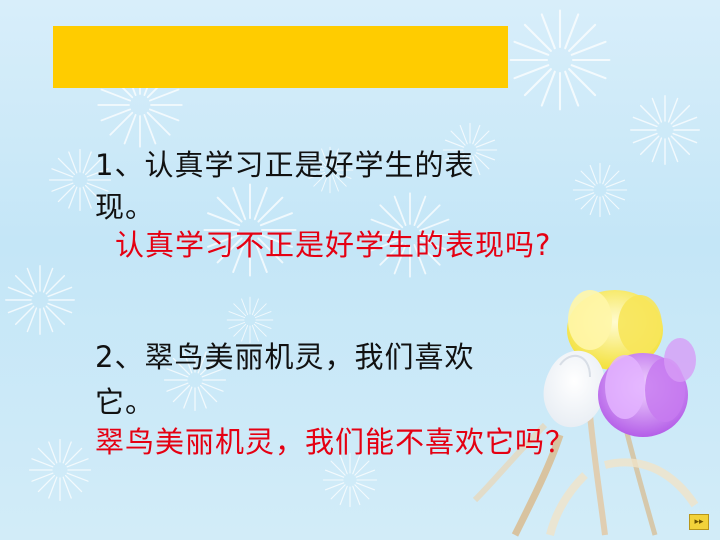 The image size is (720, 540). Describe the element at coordinates (285, 357) in the screenshot. I see `question-2-line-1: 2、翠鸟美丽机灵，我们喜欢` at that location.